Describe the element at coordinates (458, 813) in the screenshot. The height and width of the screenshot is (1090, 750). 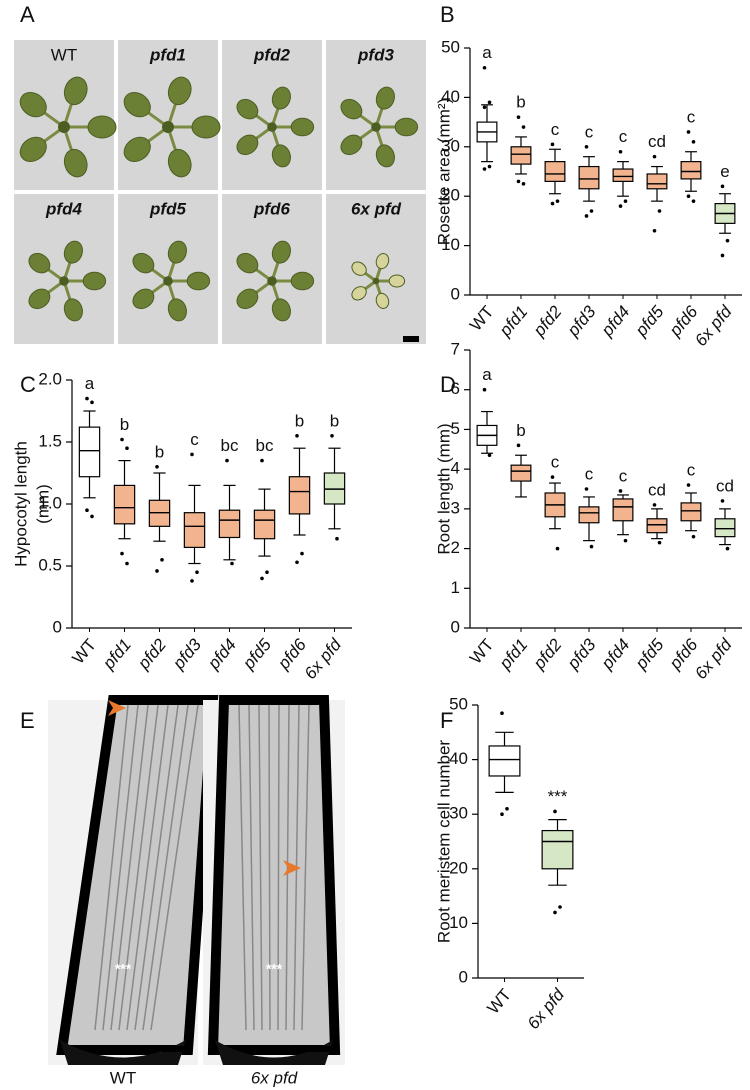
I see `y-tick-label: 30` at that location.